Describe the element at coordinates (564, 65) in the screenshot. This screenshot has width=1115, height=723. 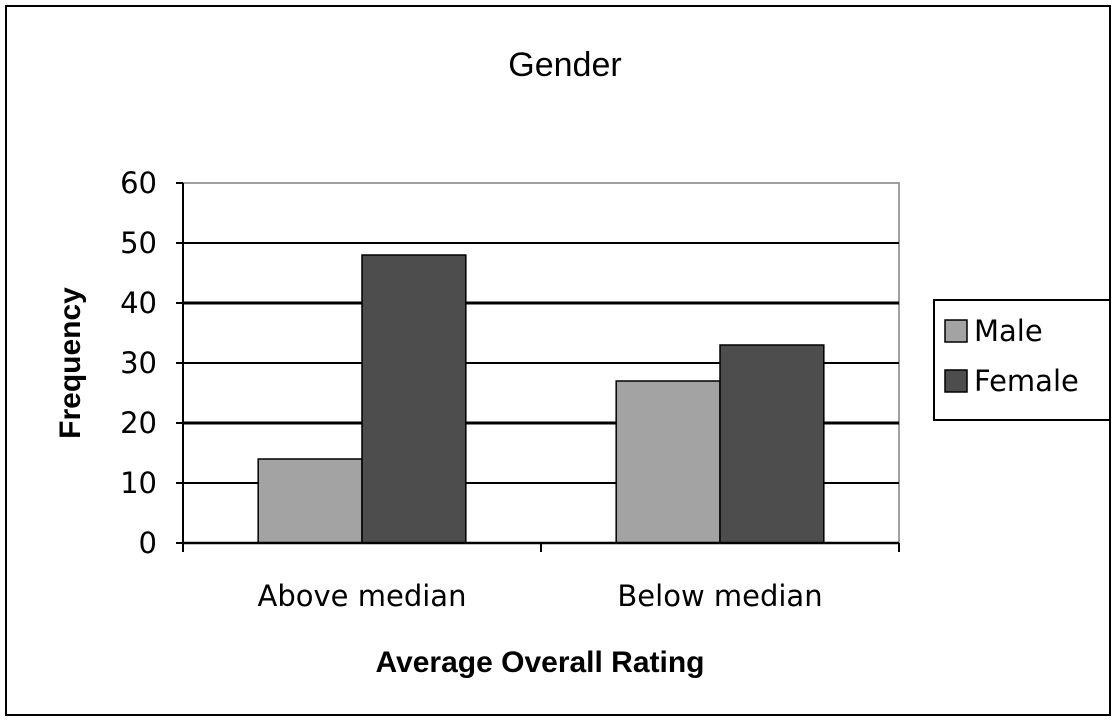
I see `chart-title: Gender` at that location.